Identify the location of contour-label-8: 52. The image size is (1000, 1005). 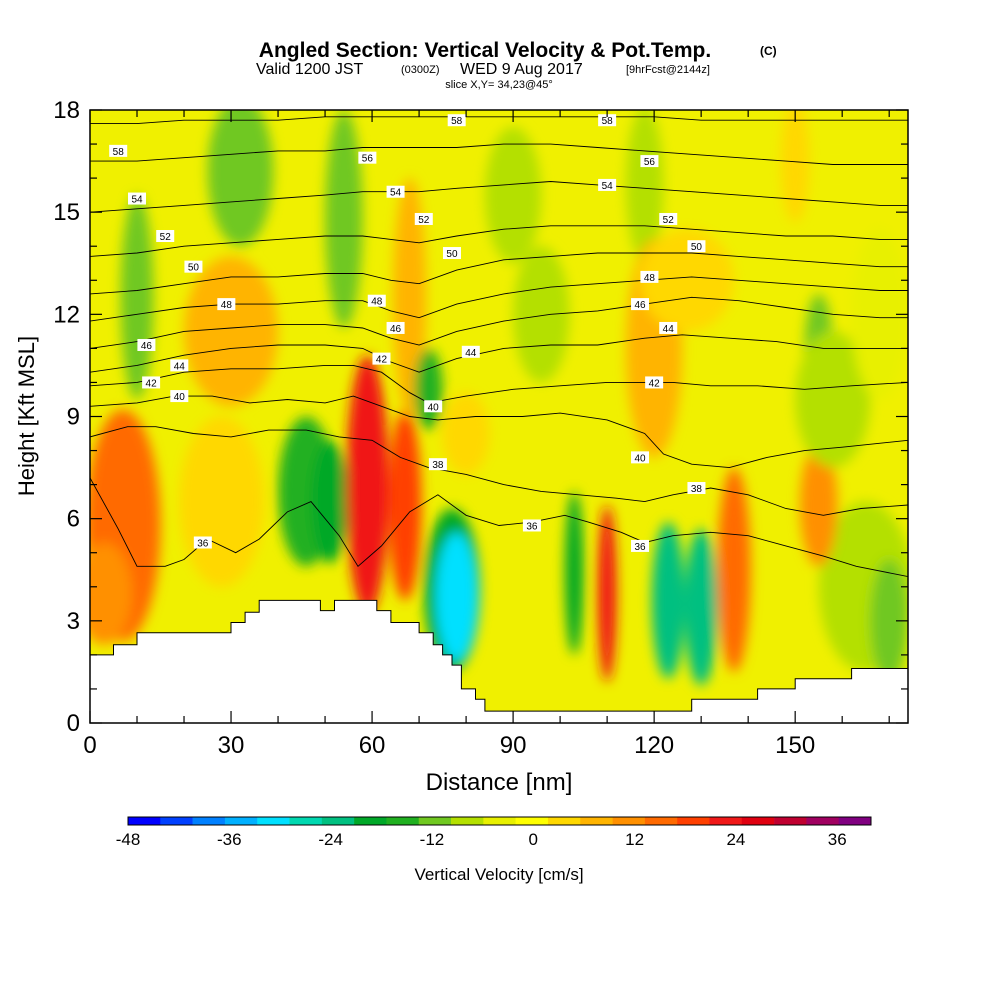
(165, 236).